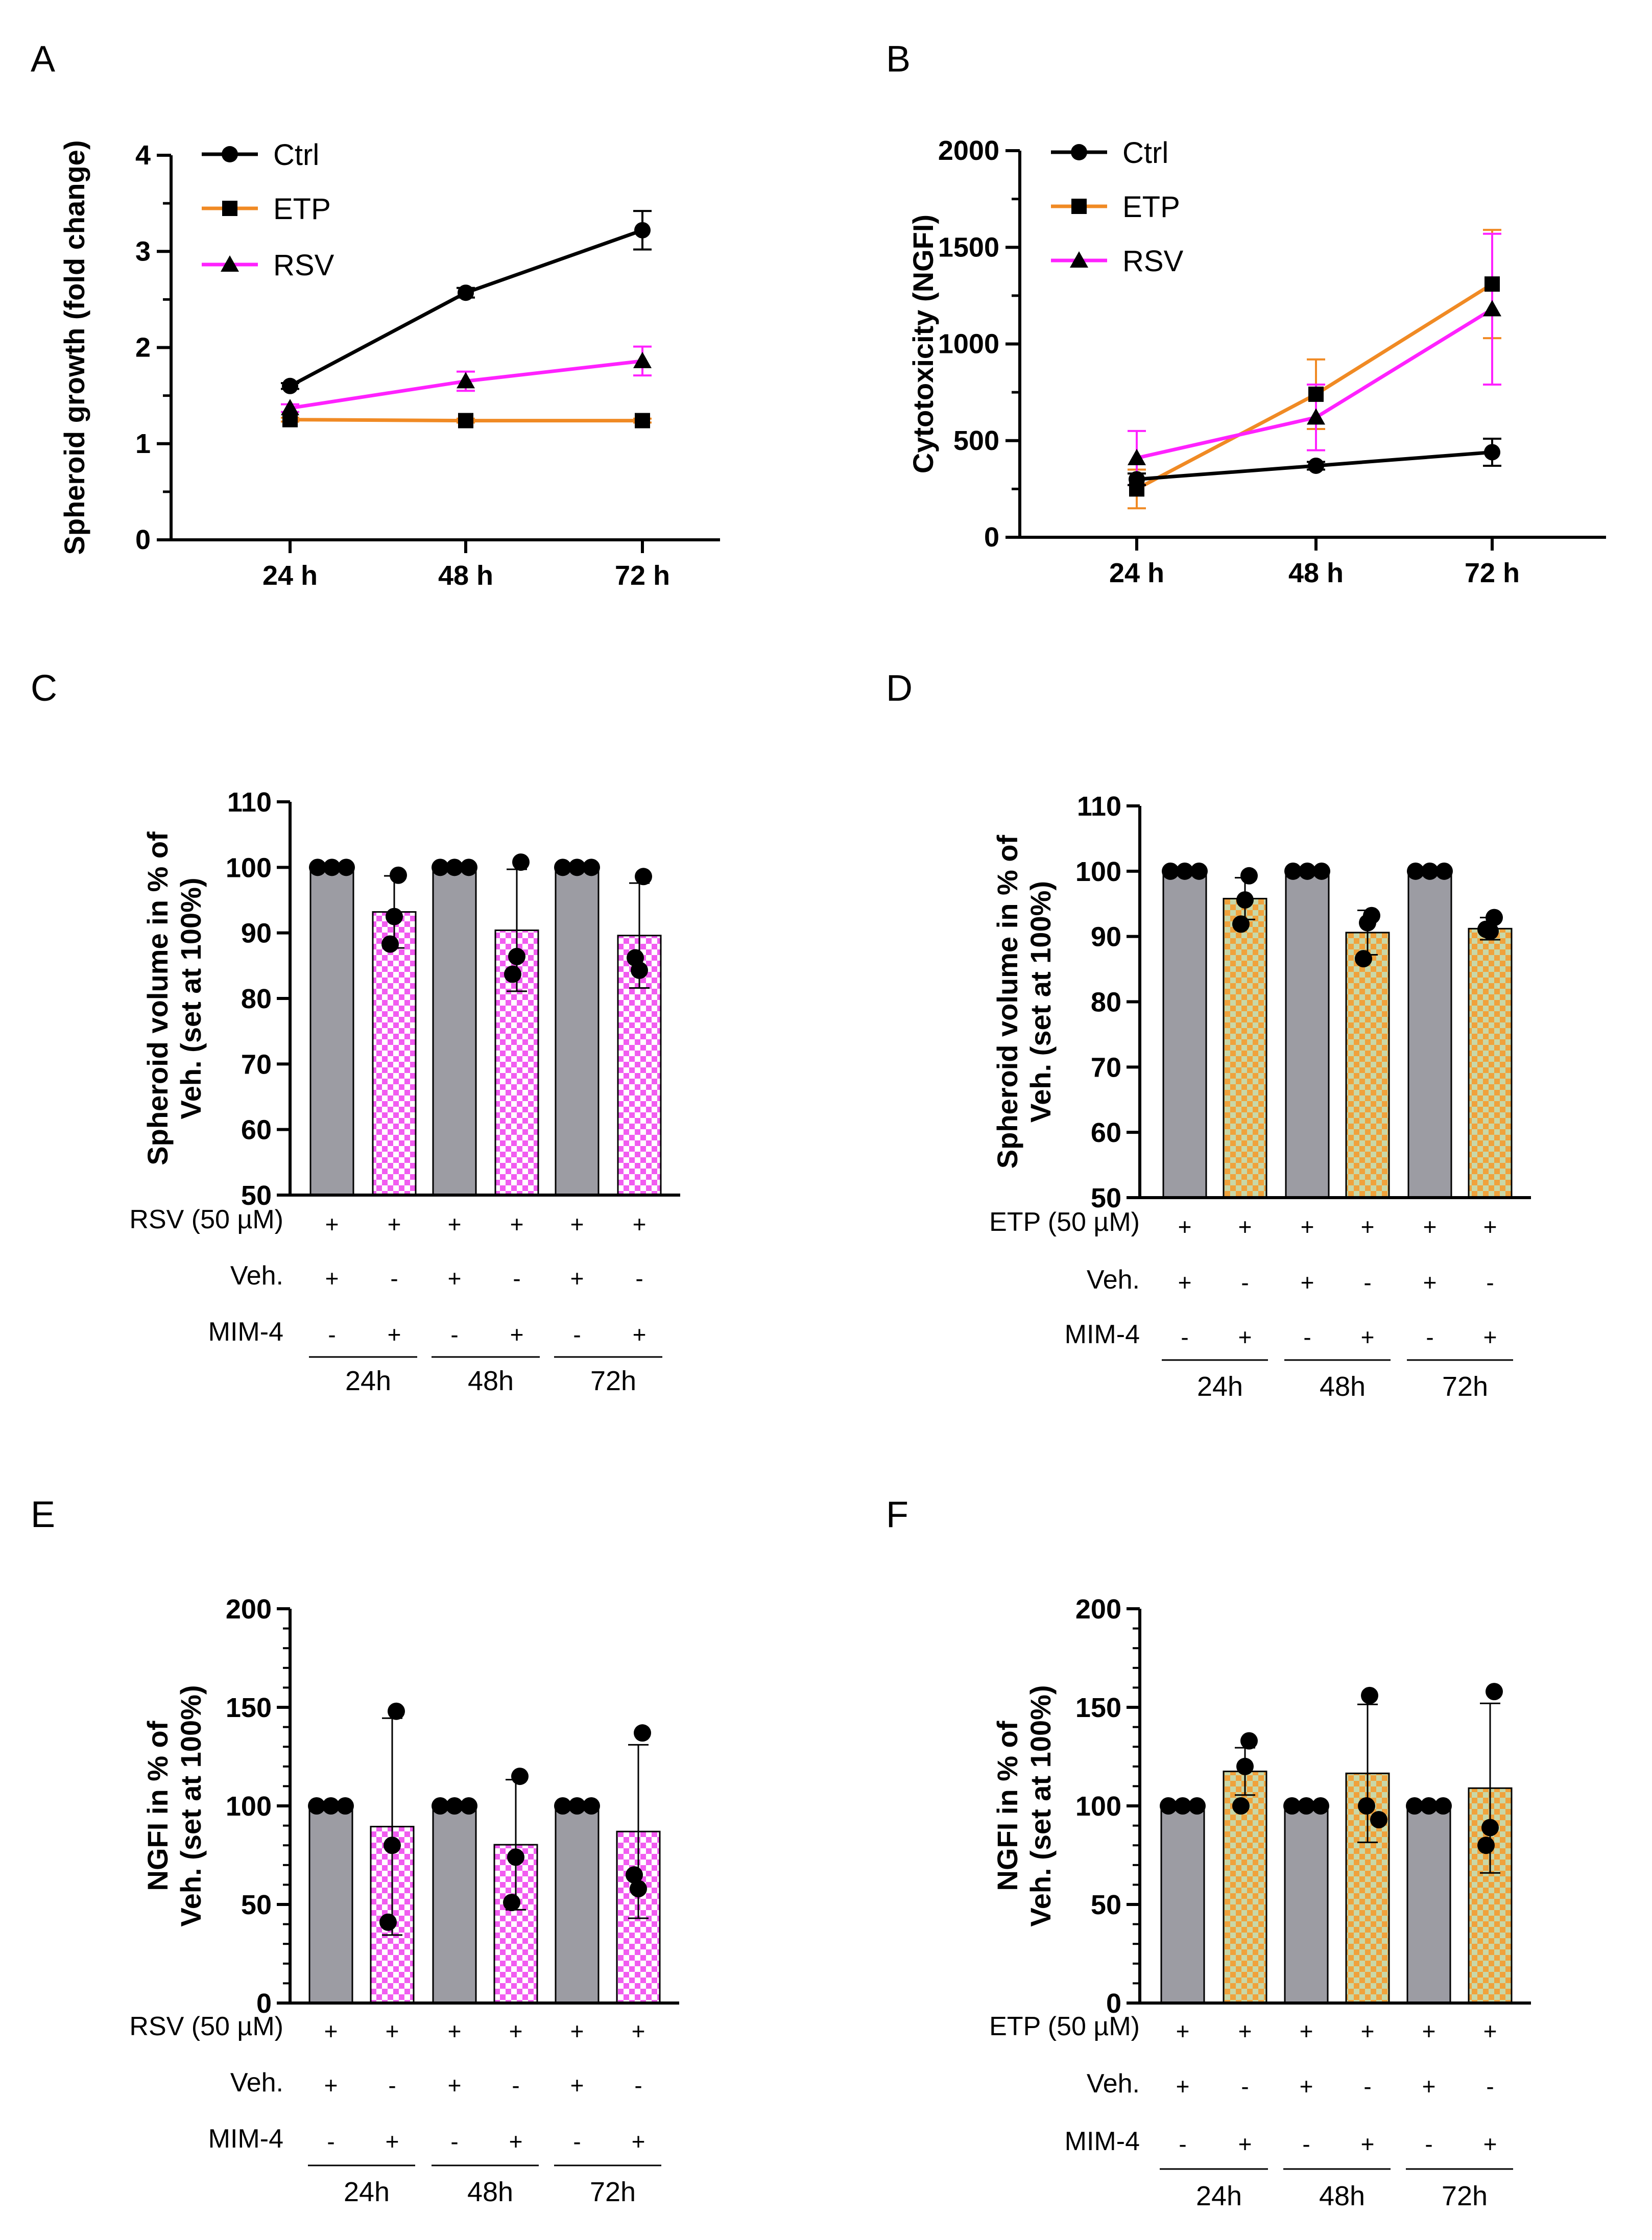 Image resolution: width=1652 pixels, height=2240 pixels. What do you see at coordinates (1102, 1334) in the screenshot?
I see `row-label: MIM-4` at bounding box center [1102, 1334].